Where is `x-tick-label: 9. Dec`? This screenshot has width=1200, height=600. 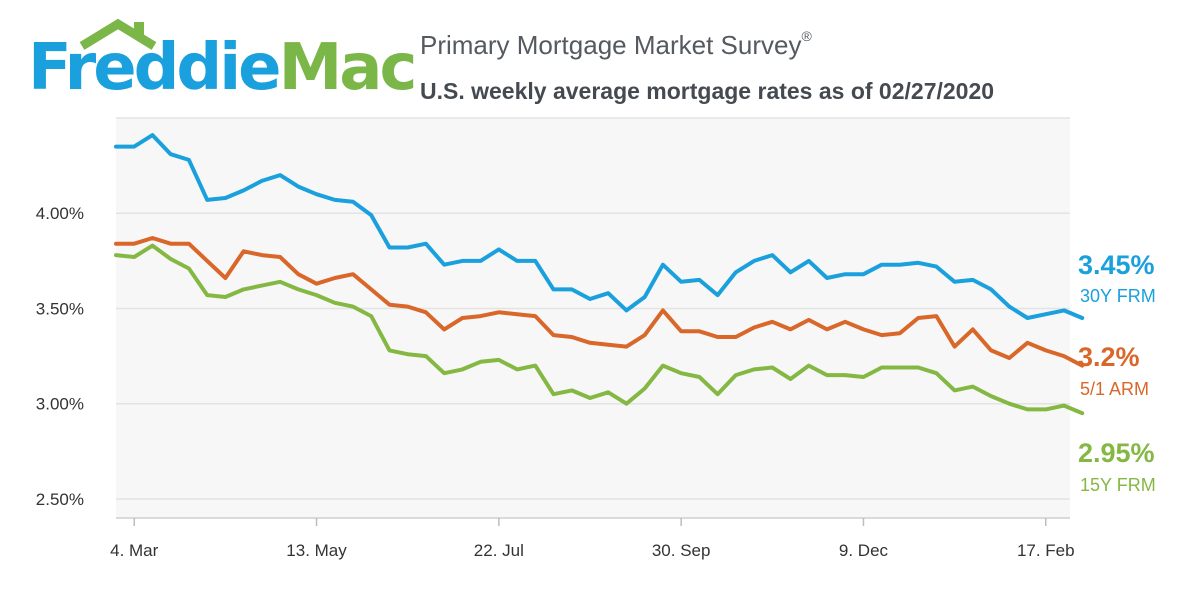 x-tick-label: 9. Dec is located at coordinates (864, 550).